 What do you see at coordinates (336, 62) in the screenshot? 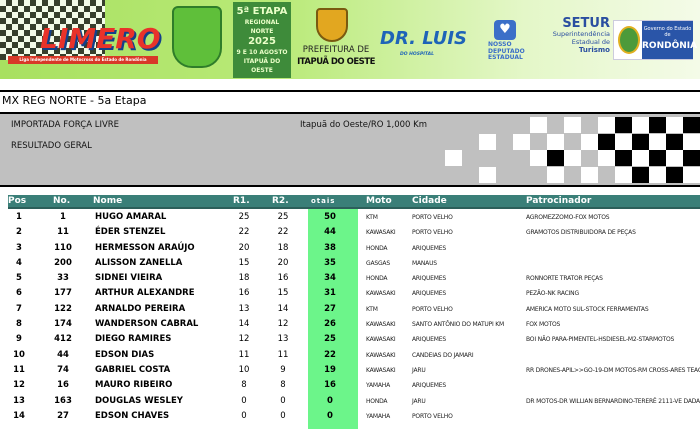
I see `prefeitura-city: ITAPUÃ DO OESTE` at bounding box center [336, 62].